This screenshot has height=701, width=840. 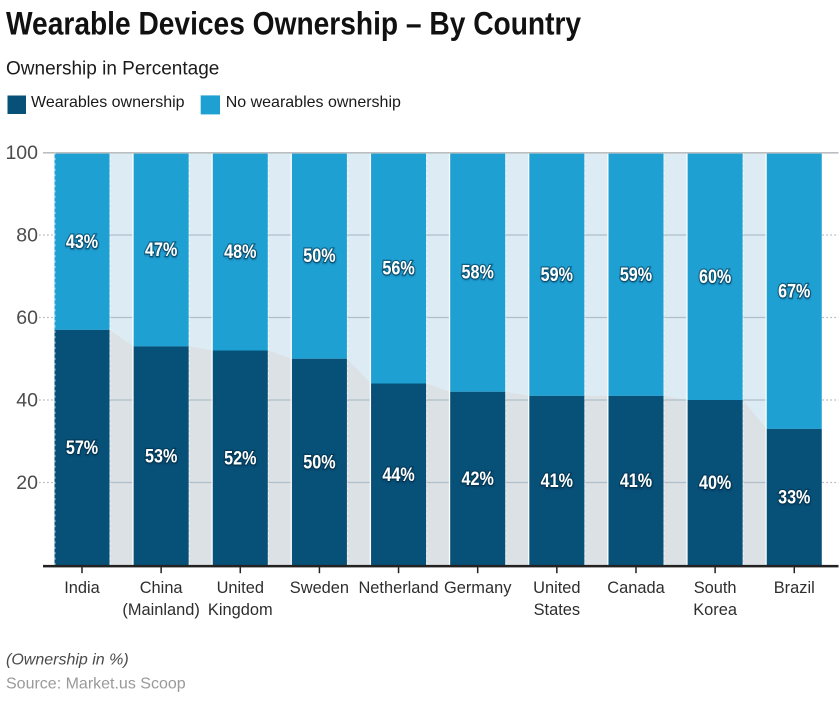 I want to click on svg-text: No wearables ownership, so click(x=313, y=102).